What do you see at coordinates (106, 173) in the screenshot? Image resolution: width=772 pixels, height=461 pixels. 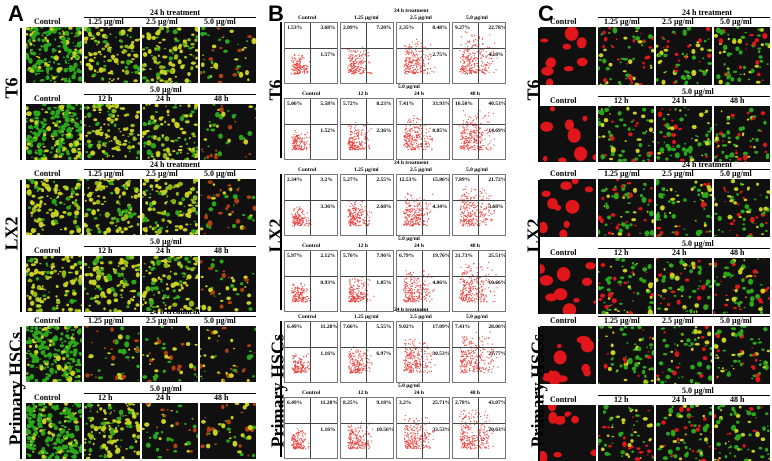 I see `dose-label: 1.25 µg/ml` at bounding box center [106, 173].